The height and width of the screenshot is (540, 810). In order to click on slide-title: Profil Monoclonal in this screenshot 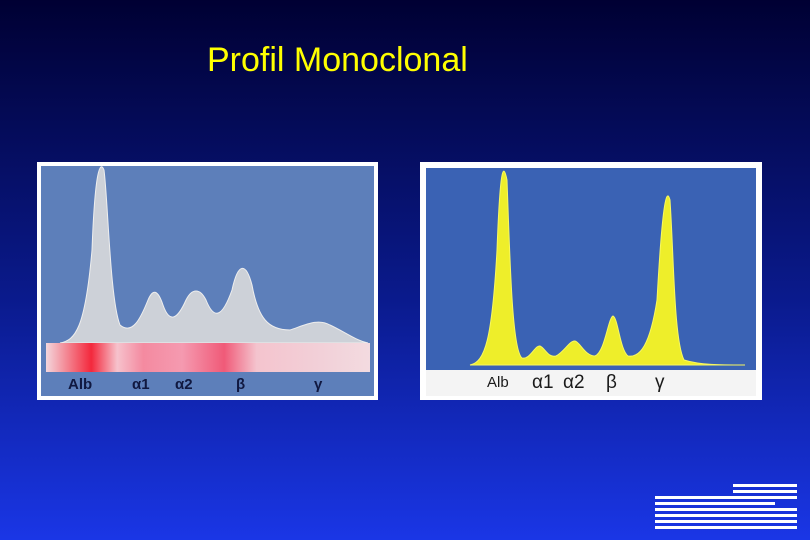, I will do `click(337, 60)`.